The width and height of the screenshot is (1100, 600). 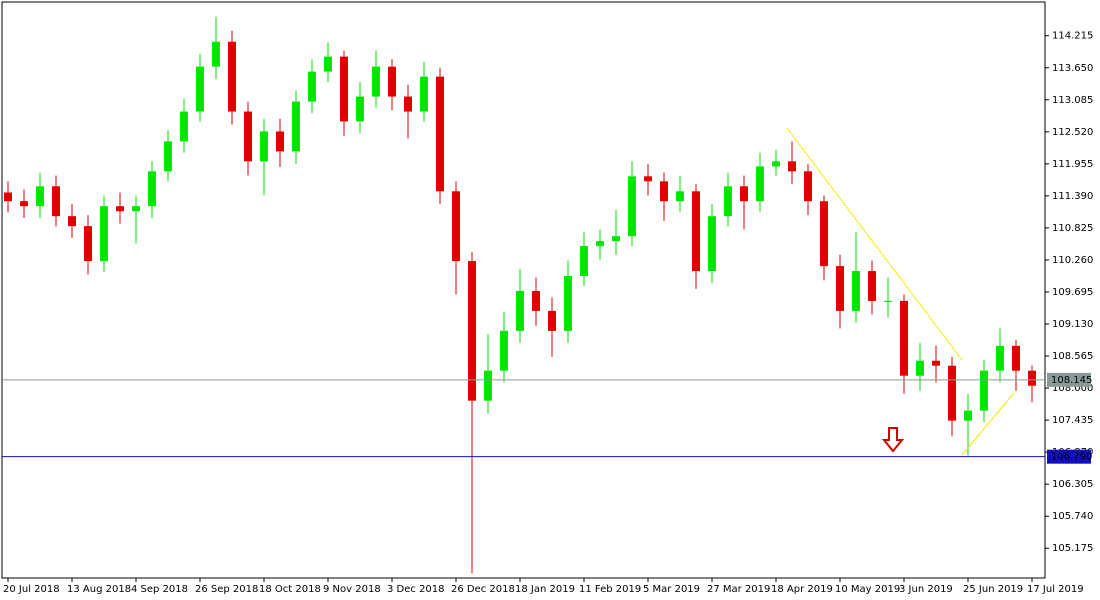 What do you see at coordinates (610, 589) in the screenshot?
I see `x-tick-label: 11 Feb 2019` at bounding box center [610, 589].